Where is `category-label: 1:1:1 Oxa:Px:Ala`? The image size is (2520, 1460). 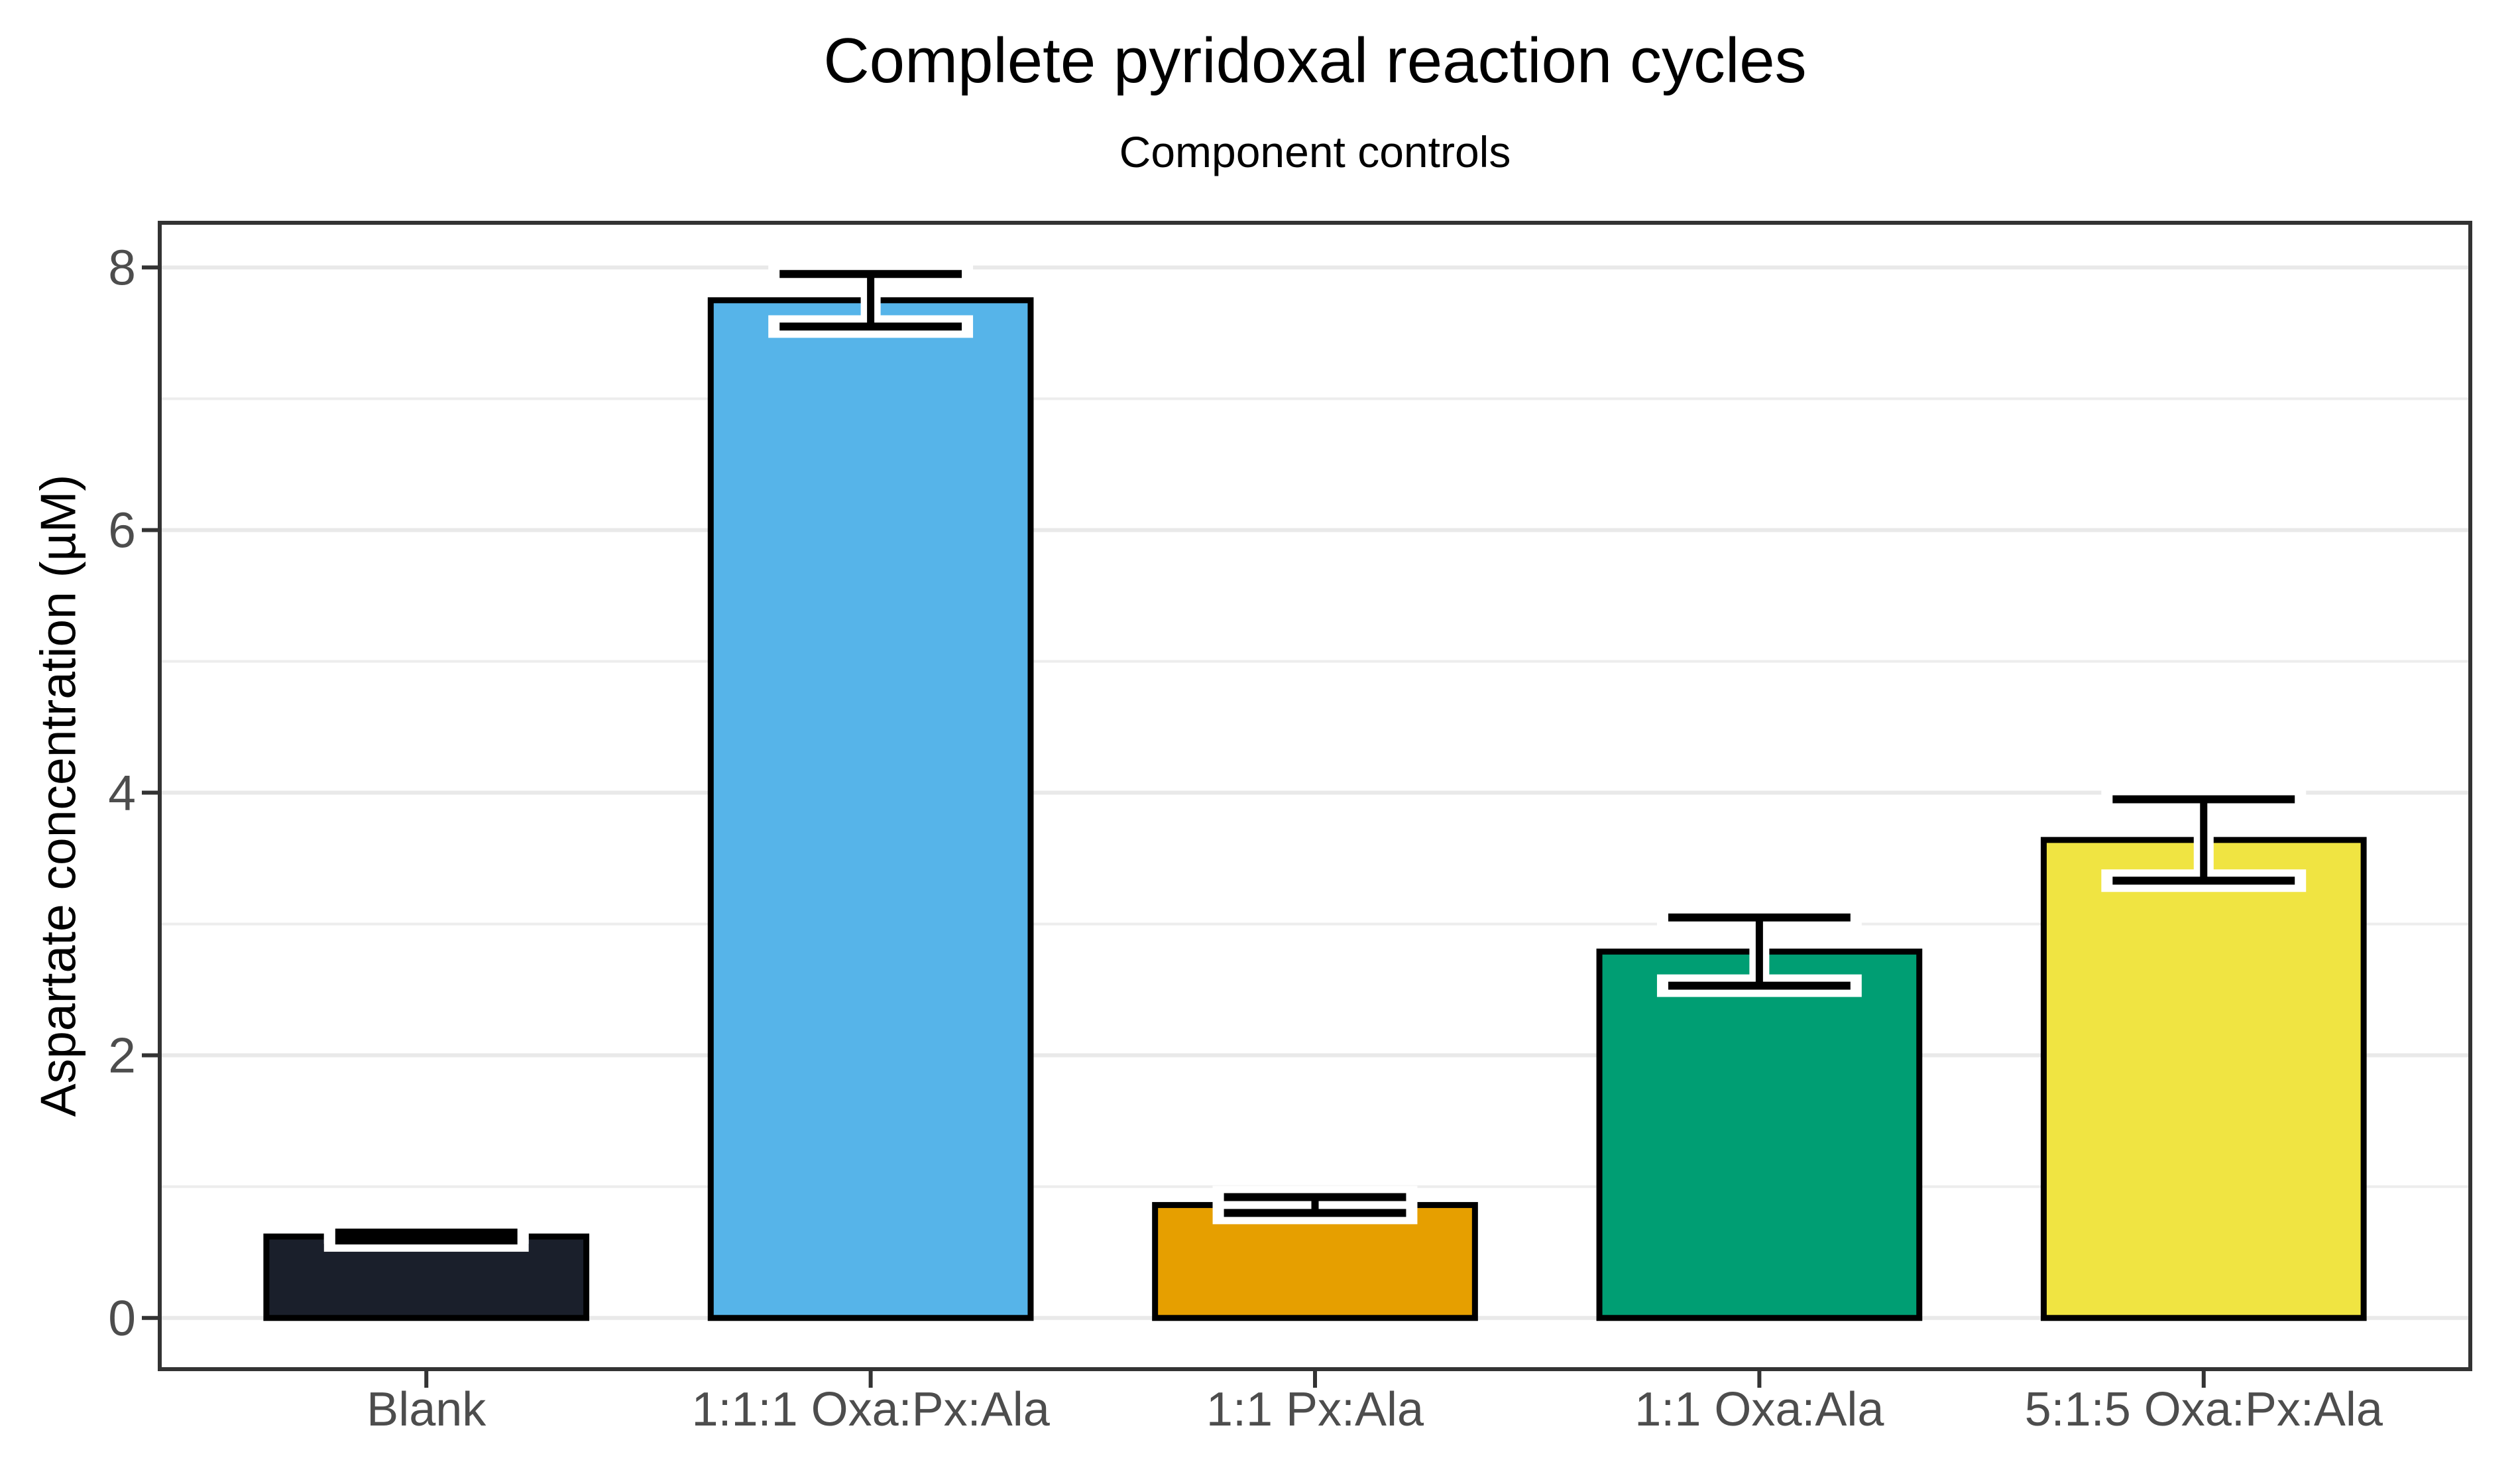
category-label: 1:1:1 Oxa:Px:Ala is located at coordinates (870, 1410).